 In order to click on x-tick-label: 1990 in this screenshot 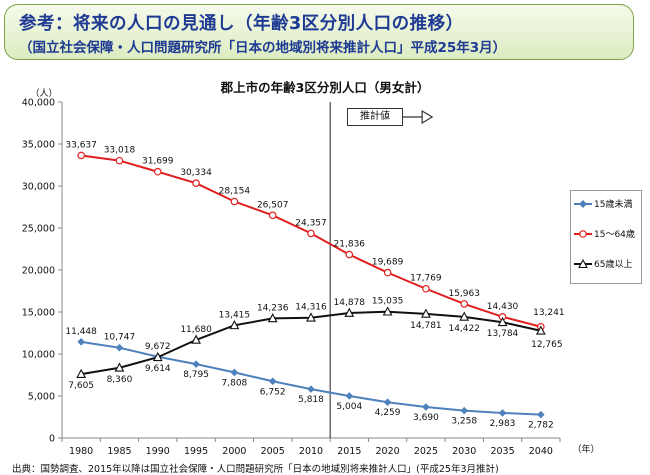, I will do `click(158, 451)`.